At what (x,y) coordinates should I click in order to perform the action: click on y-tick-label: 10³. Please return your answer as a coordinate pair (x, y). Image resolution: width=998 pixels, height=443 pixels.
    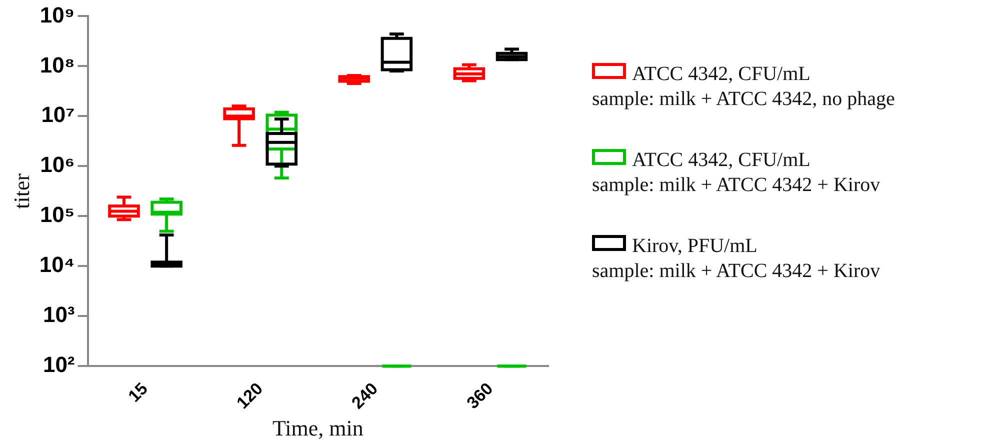
    Looking at the image, I should click on (58, 315).